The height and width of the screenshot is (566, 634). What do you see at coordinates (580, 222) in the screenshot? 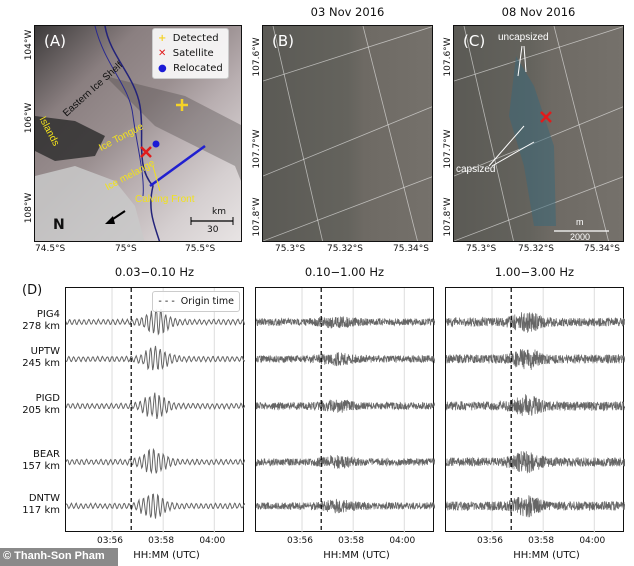
I see `scale-unit: m` at bounding box center [580, 222].